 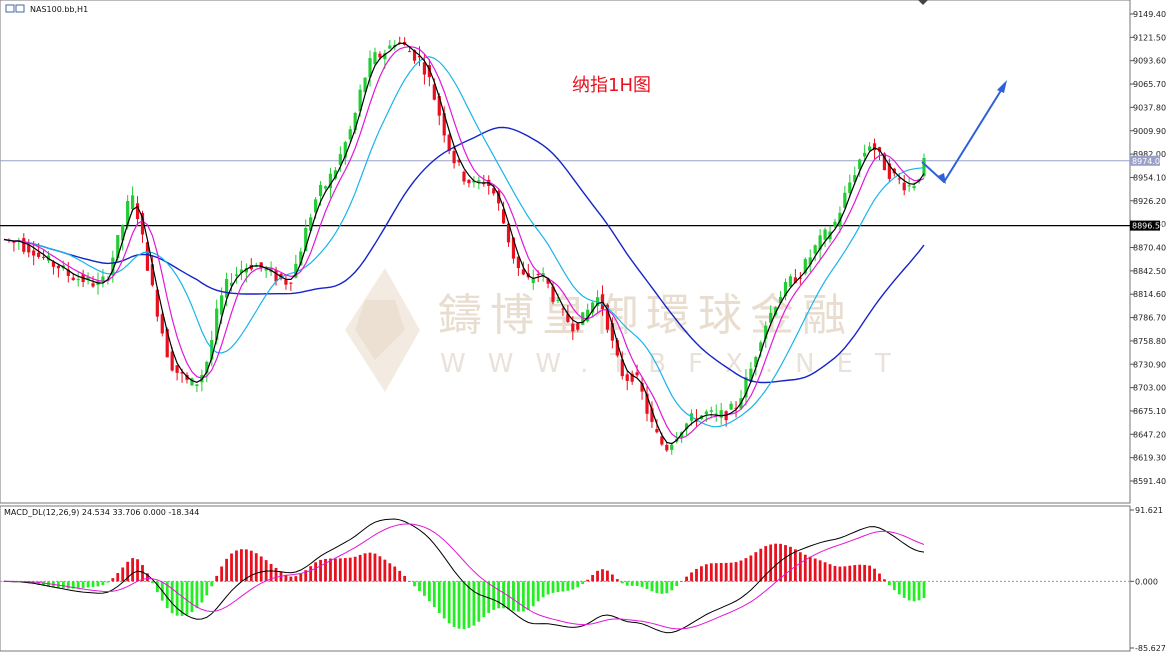 I want to click on watermark-cn: 鑄博皇御環球金融, so click(x=646, y=315).